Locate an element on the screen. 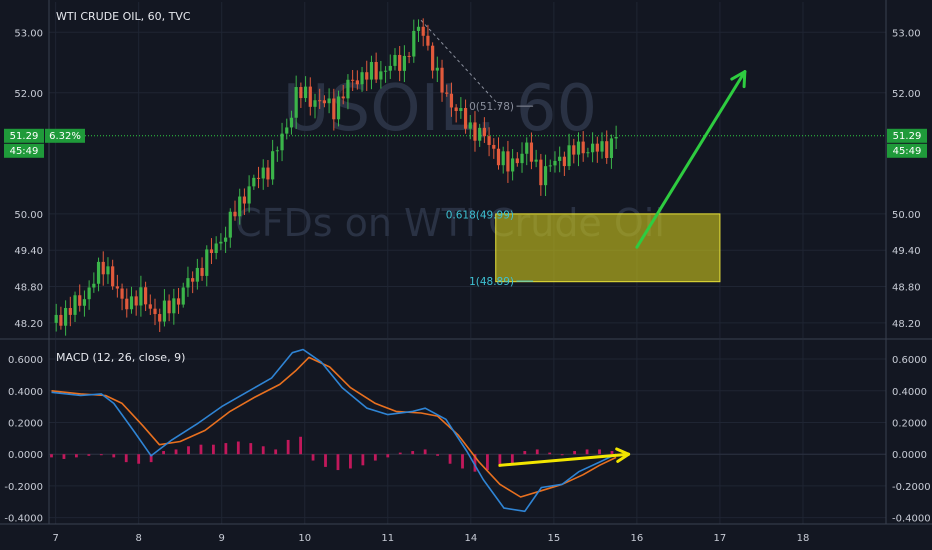 The height and width of the screenshot is (550, 932). right-countdown-badge-label: 45:49 is located at coordinates (907, 151).